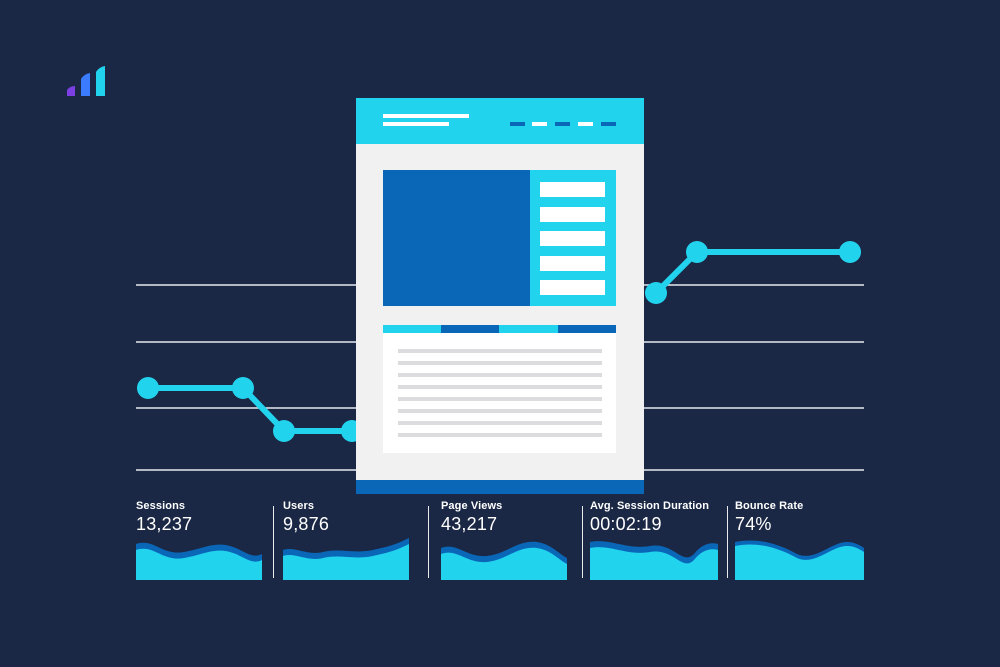  I want to click on metric-label: Bounce Rate, so click(769, 506).